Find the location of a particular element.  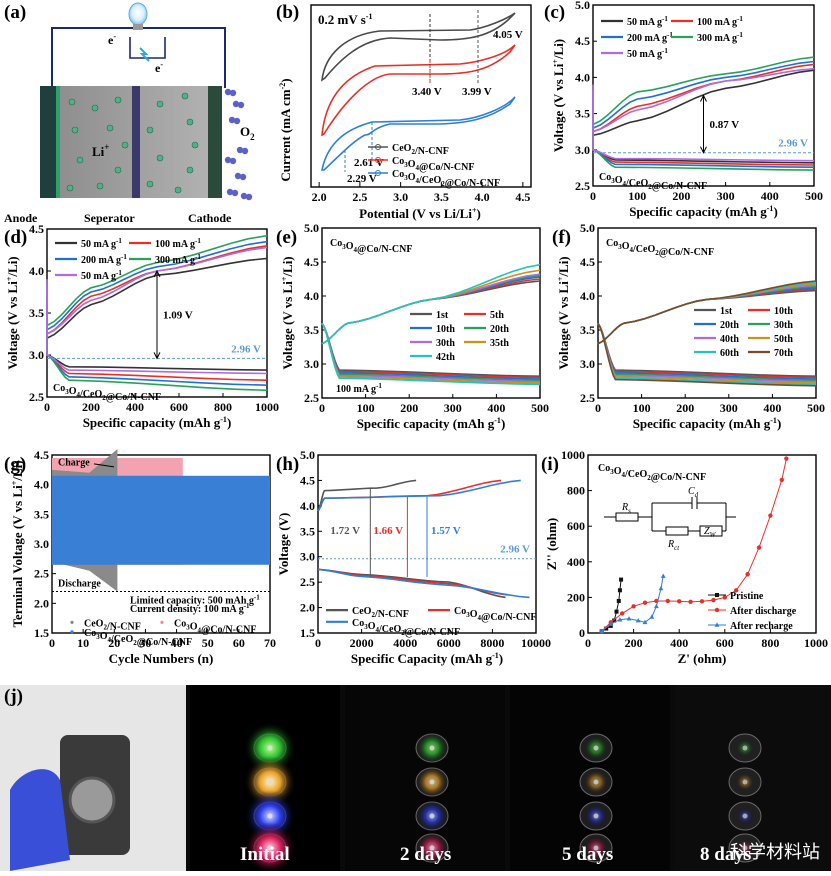

xtick-label: 40 is located at coordinates (177, 643).